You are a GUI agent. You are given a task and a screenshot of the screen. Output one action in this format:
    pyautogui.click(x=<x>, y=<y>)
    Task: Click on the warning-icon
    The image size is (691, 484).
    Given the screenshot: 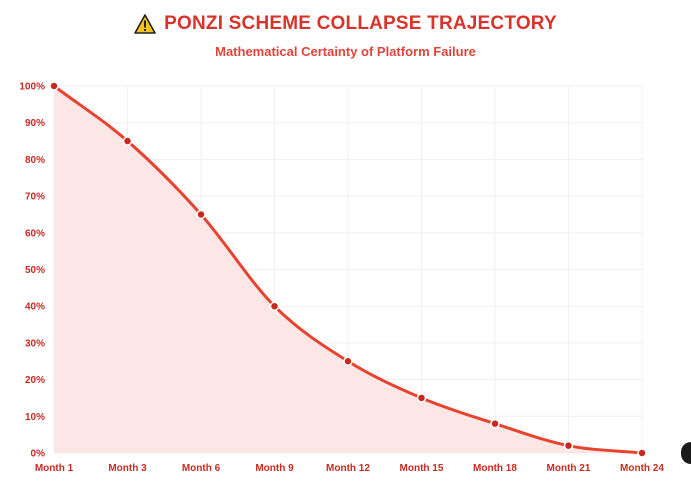 What is the action you would take?
    pyautogui.click(x=145, y=24)
    